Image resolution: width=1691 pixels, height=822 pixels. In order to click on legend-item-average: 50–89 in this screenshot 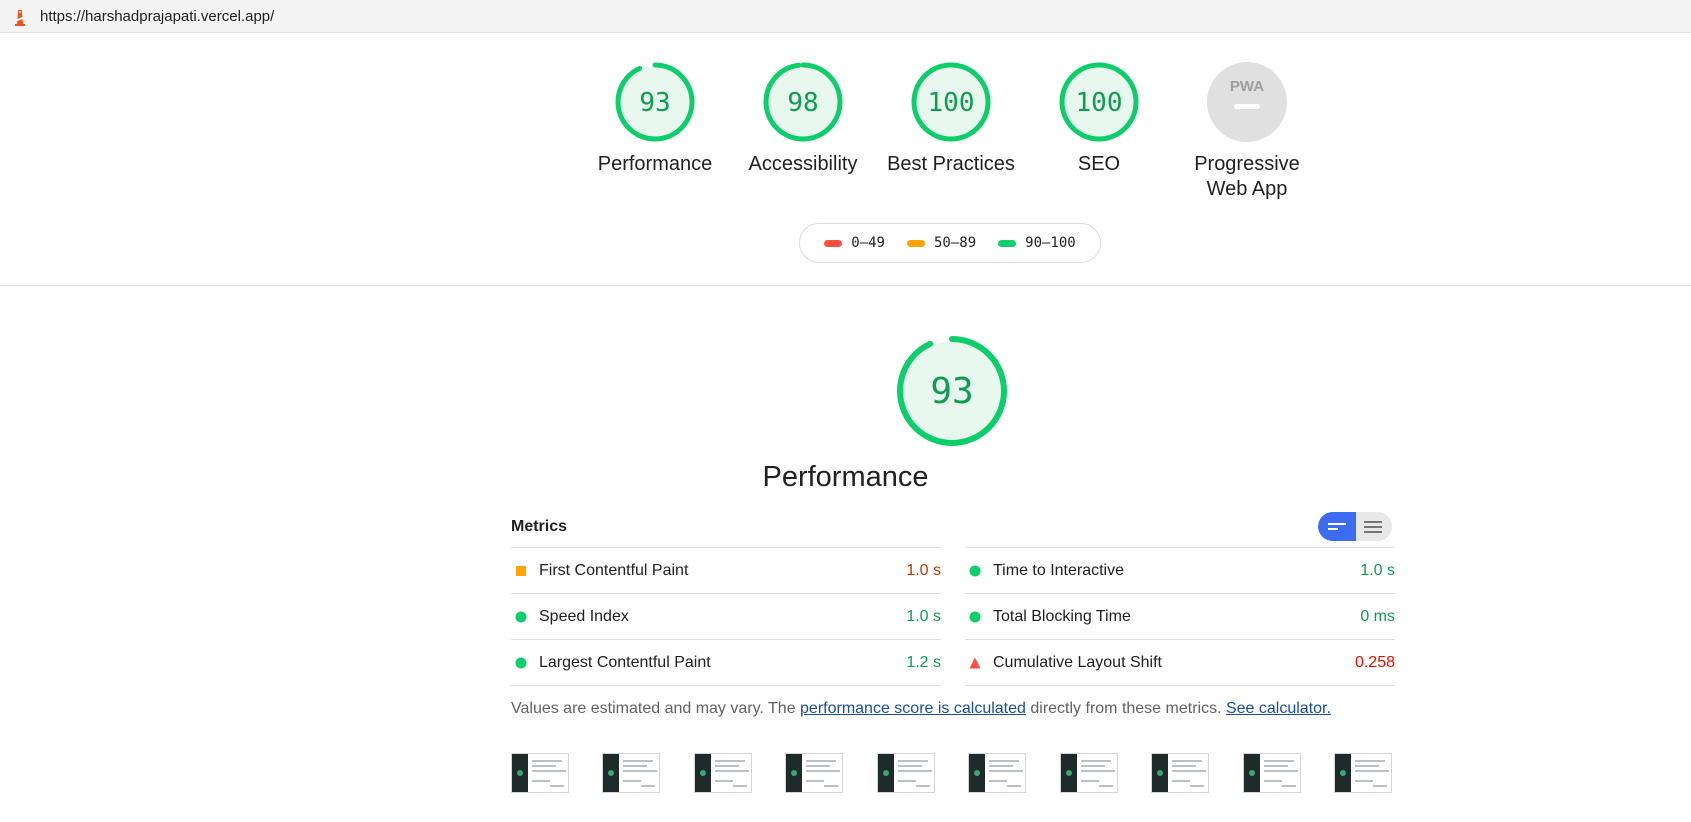, I will do `click(941, 243)`.